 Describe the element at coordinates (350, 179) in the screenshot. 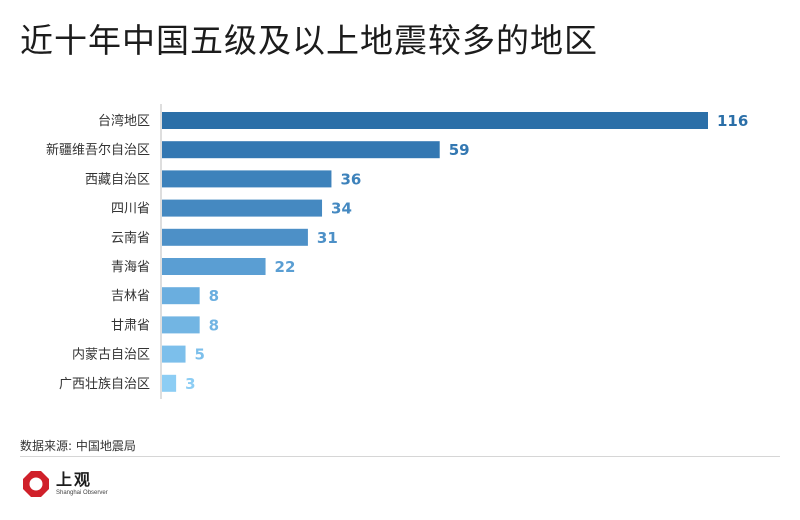

I see `value-label: 36` at that location.